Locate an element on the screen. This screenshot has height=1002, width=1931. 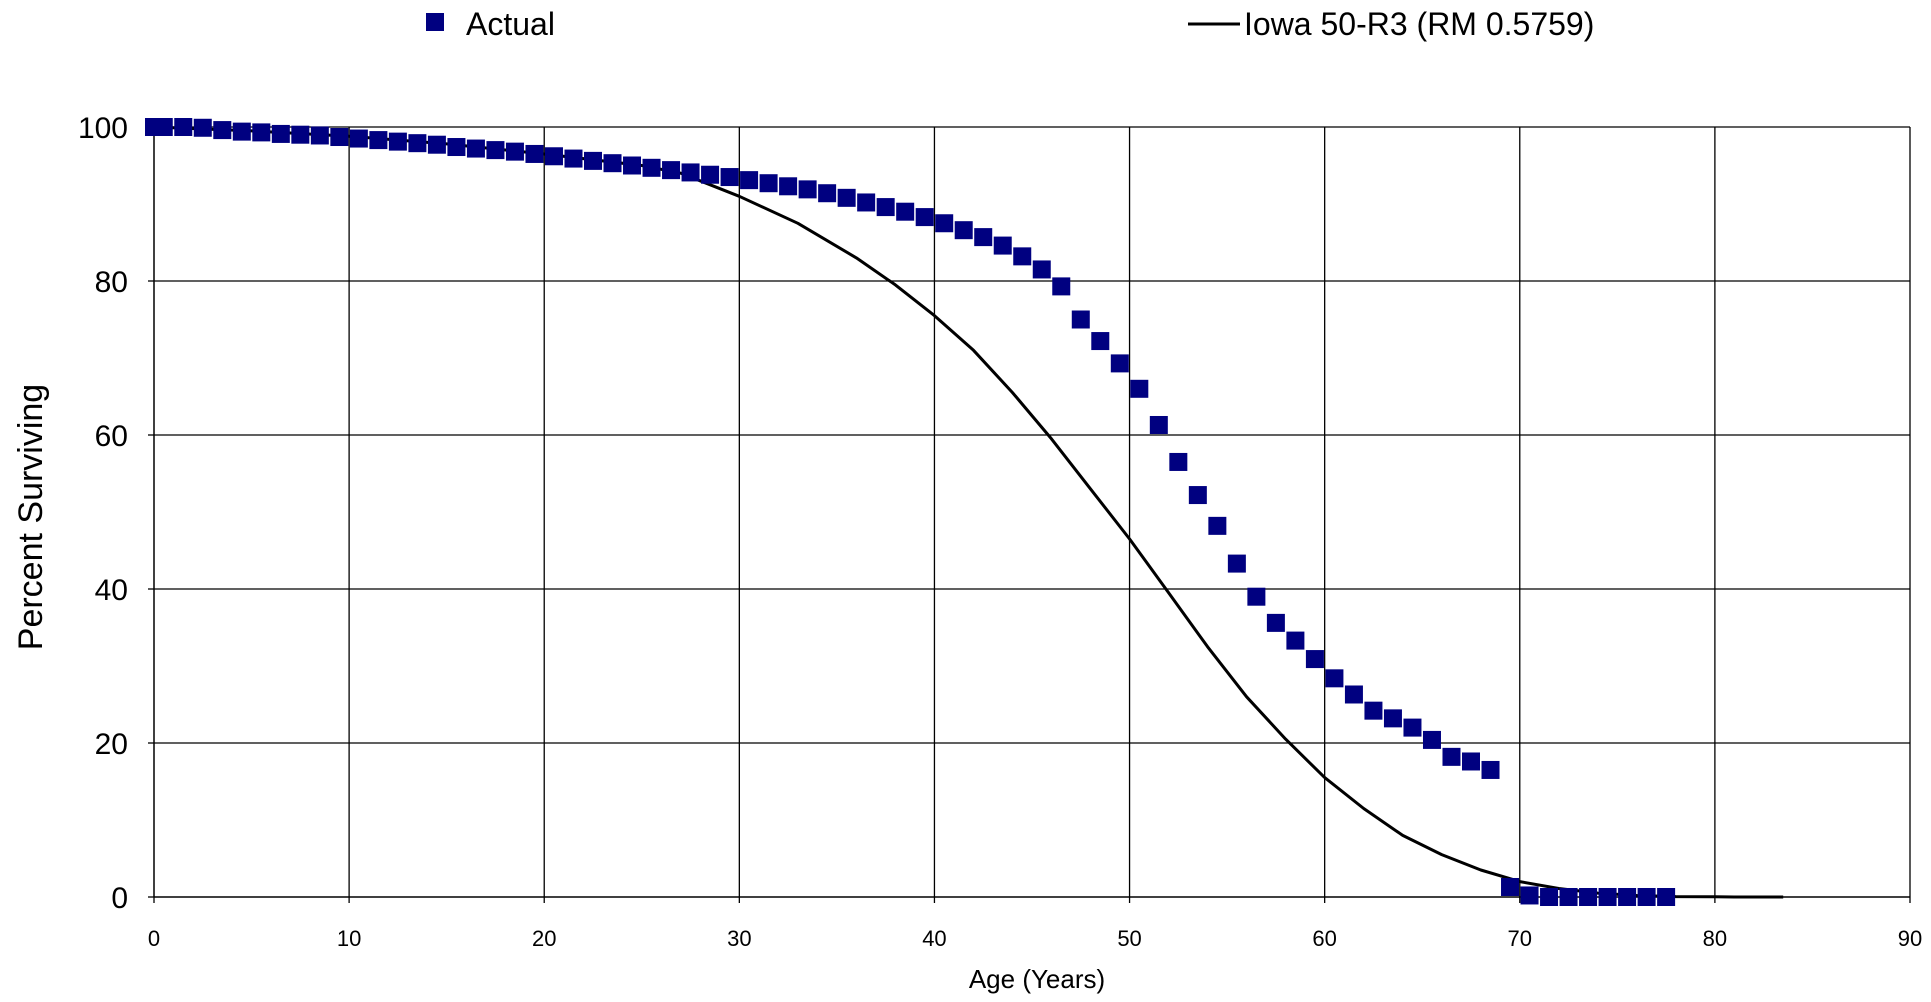
x-tick-label: 10 is located at coordinates (349, 938).